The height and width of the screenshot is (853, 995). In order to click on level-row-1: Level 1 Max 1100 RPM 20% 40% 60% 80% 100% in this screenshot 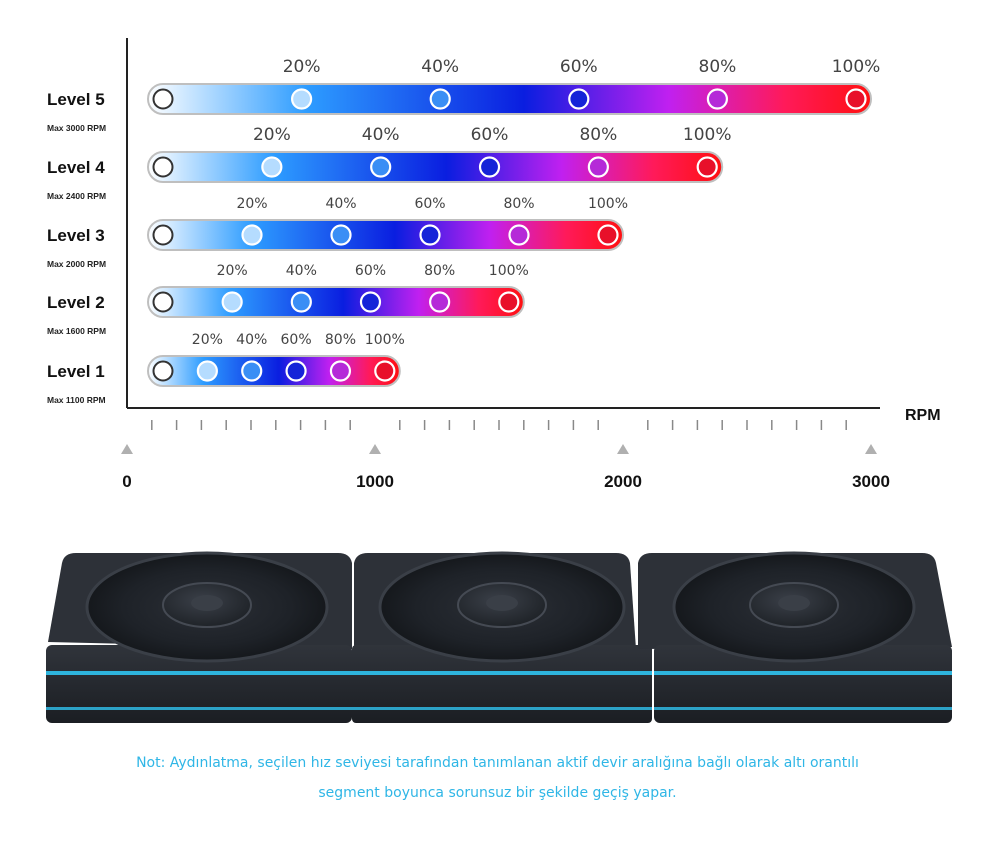, I will do `click(226, 368)`.